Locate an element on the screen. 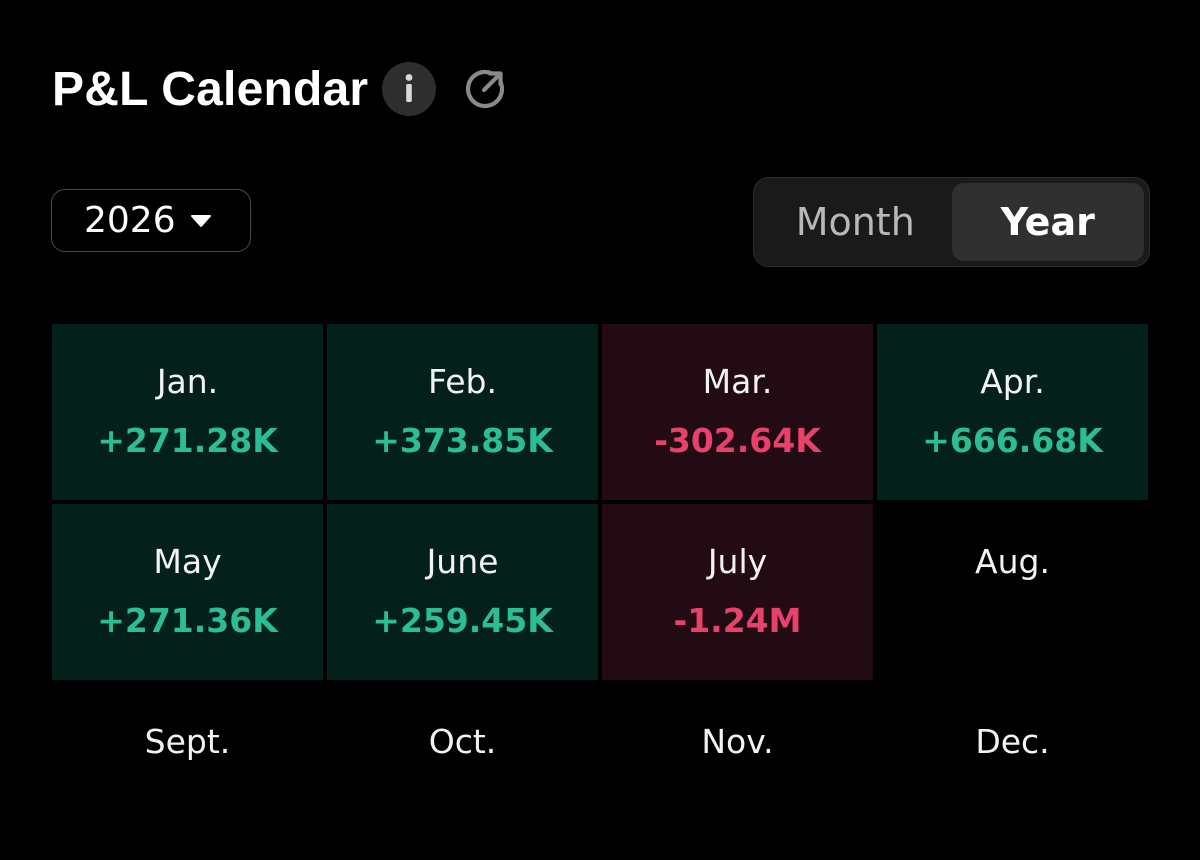  month-pnl: +271.36K is located at coordinates (187, 620).